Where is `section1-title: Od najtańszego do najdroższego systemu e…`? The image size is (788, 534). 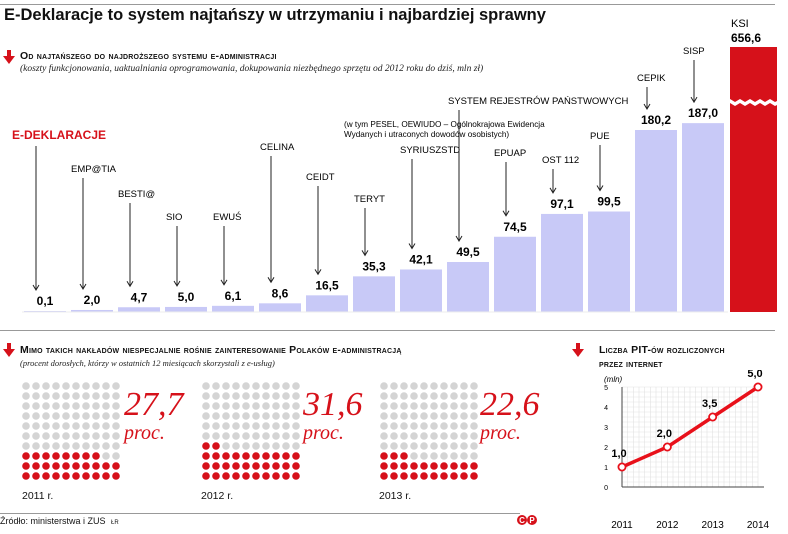
section1-title: Od najtańszego do najdroższego systemu e… is located at coordinates (148, 56).